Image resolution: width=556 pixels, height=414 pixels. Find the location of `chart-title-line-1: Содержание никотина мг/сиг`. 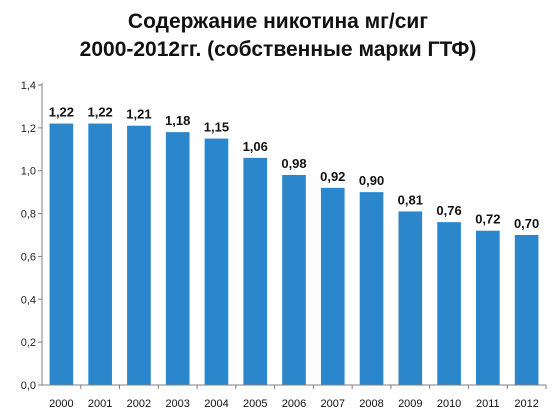

chart-title-line-1: Содержание никотина мг/сиг is located at coordinates (278, 21).